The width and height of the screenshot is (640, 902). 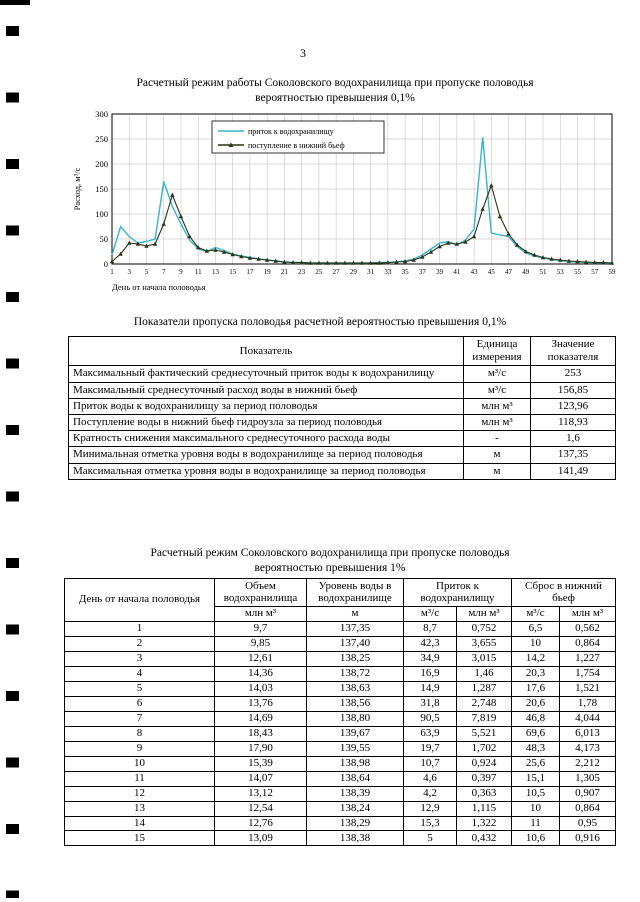 I want to click on scan-binding-marks, so click(x=12, y=462).